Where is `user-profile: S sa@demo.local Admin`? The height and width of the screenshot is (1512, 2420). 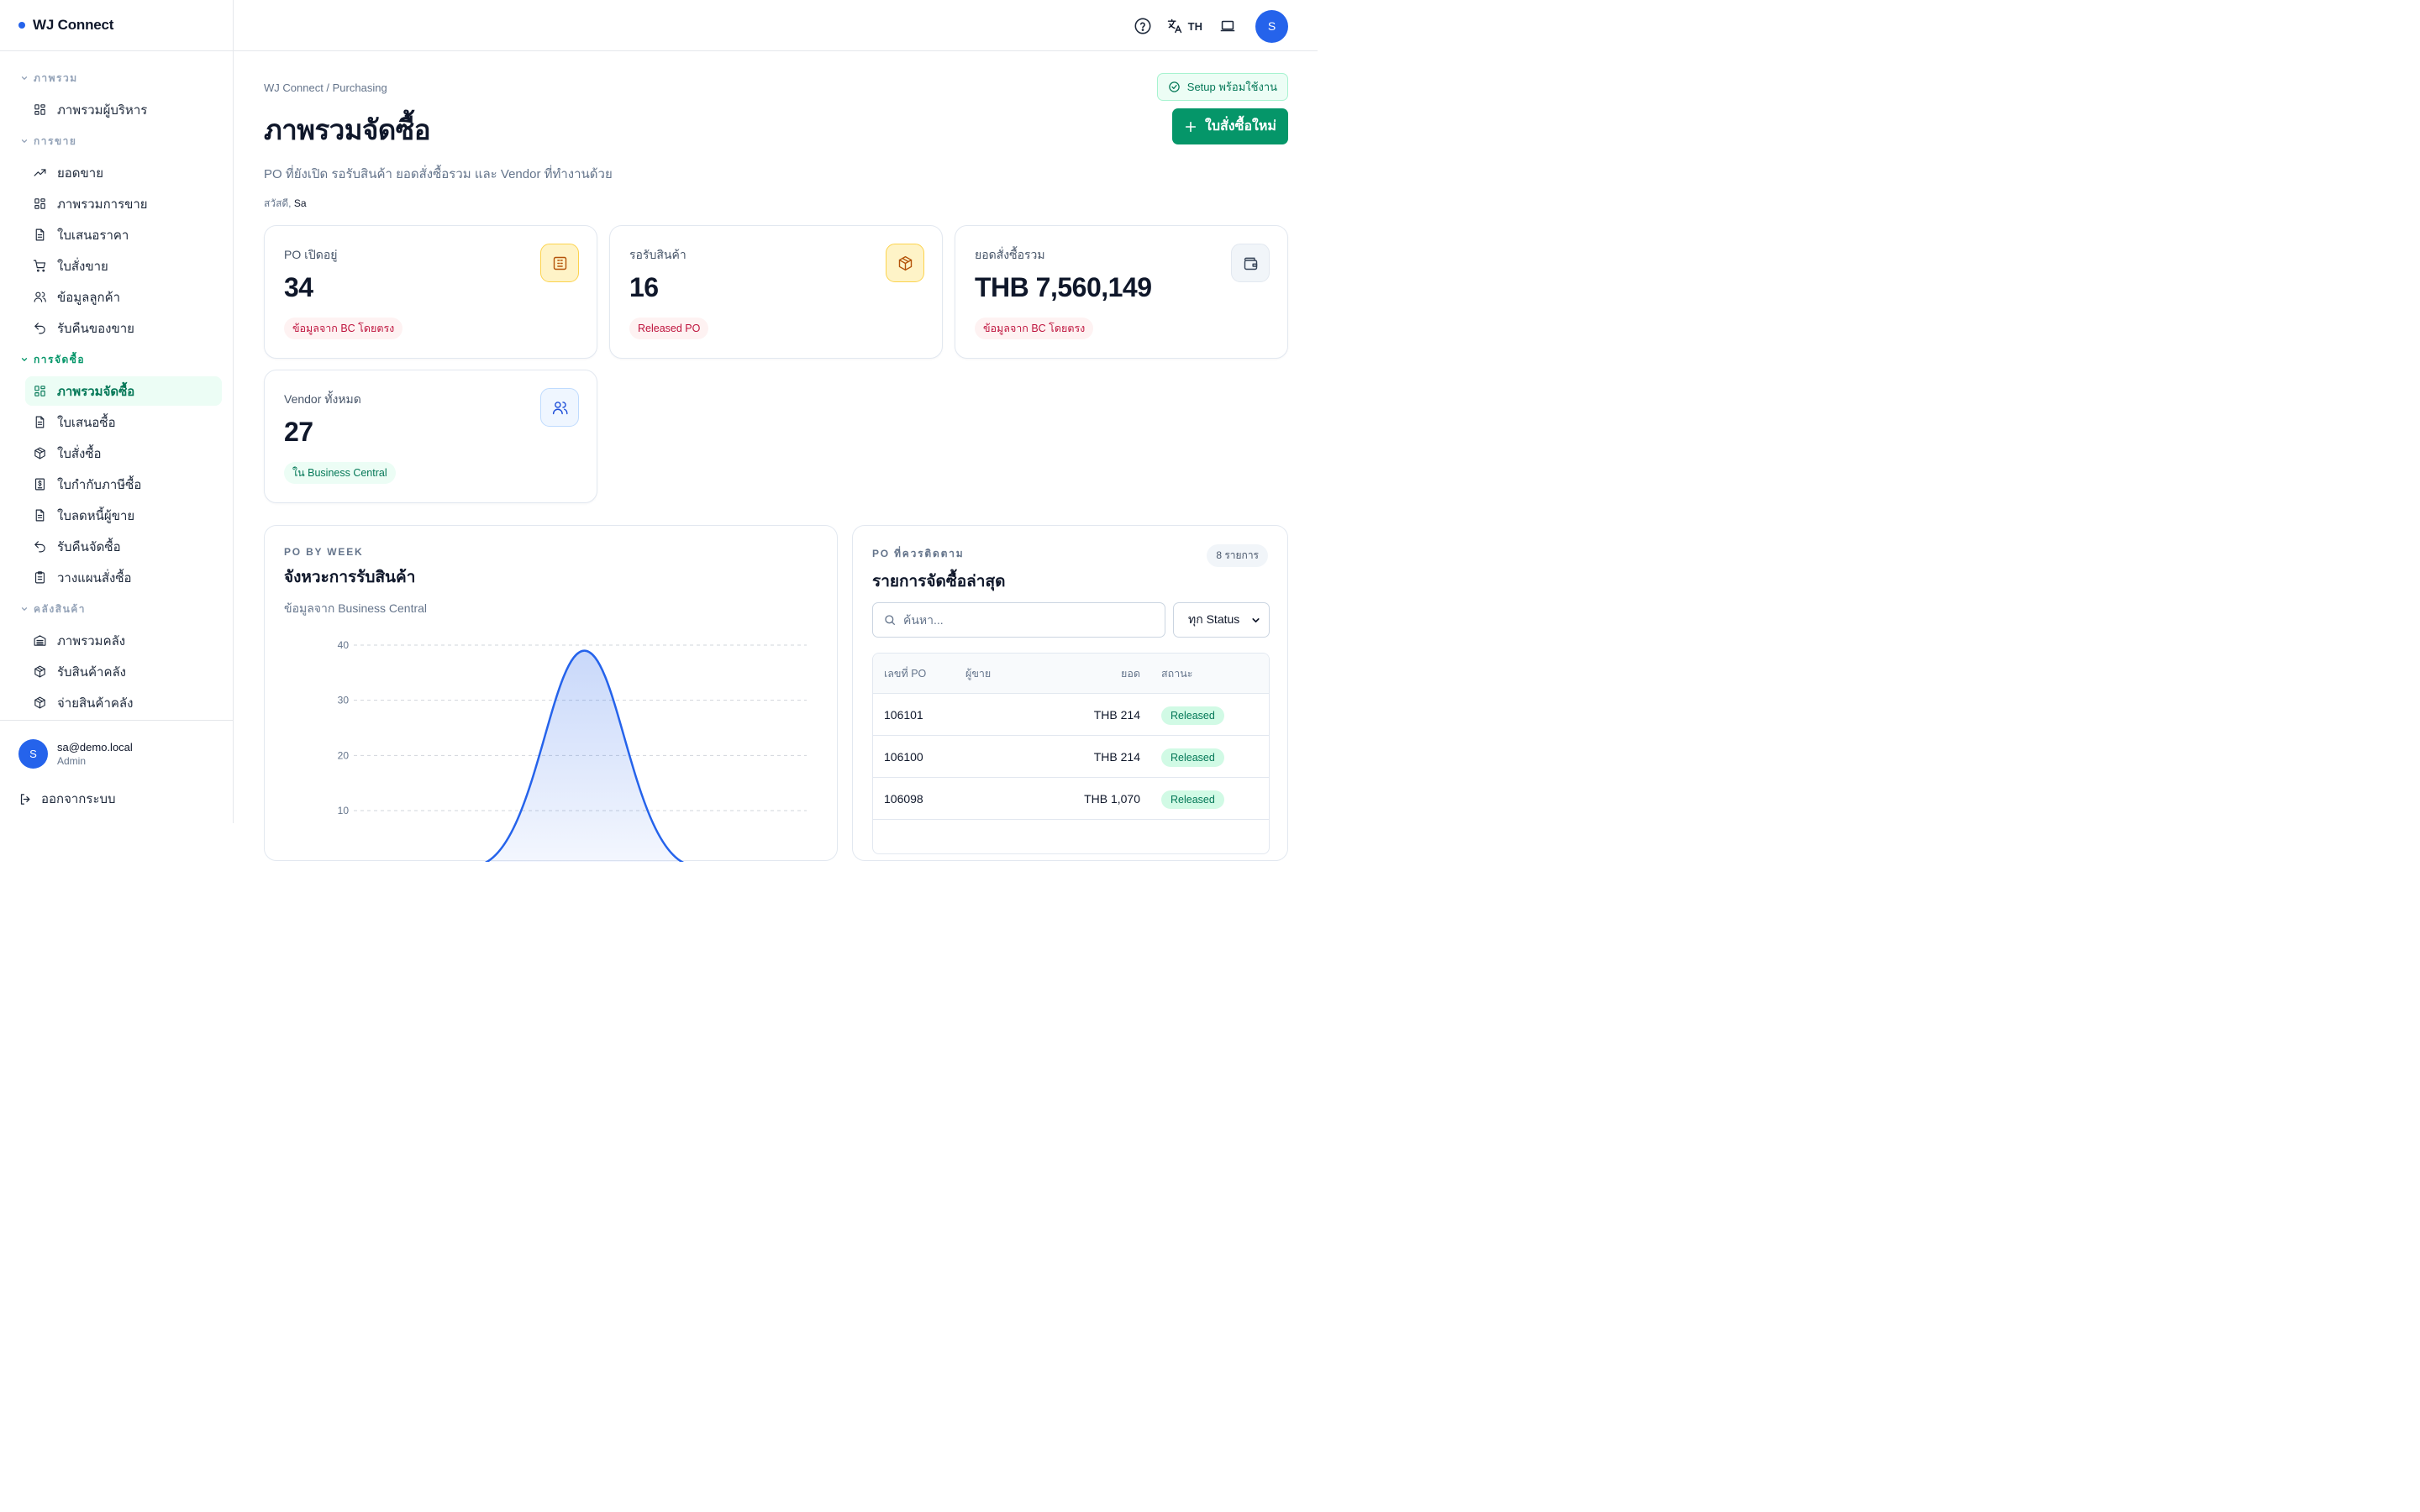
user-profile: S sa@demo.local Admin is located at coordinates (116, 745).